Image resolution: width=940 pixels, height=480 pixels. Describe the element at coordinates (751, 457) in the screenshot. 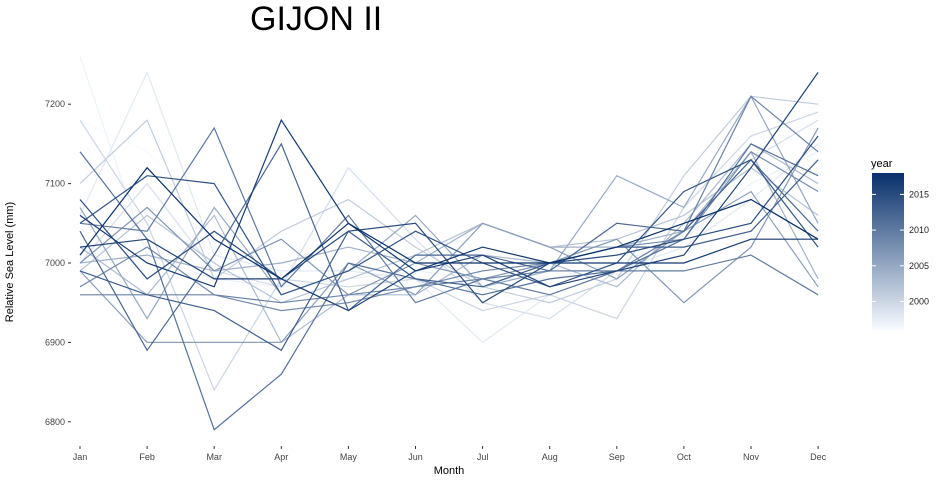

I see `x-tick-label: Nov` at that location.